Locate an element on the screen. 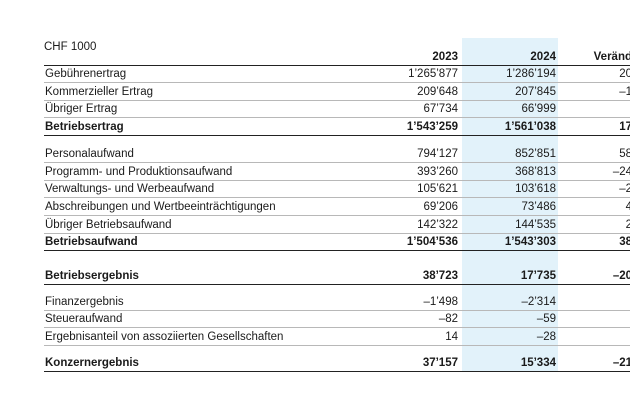 This screenshot has height=412, width=630. value-cell: –2’314 is located at coordinates (538, 301).